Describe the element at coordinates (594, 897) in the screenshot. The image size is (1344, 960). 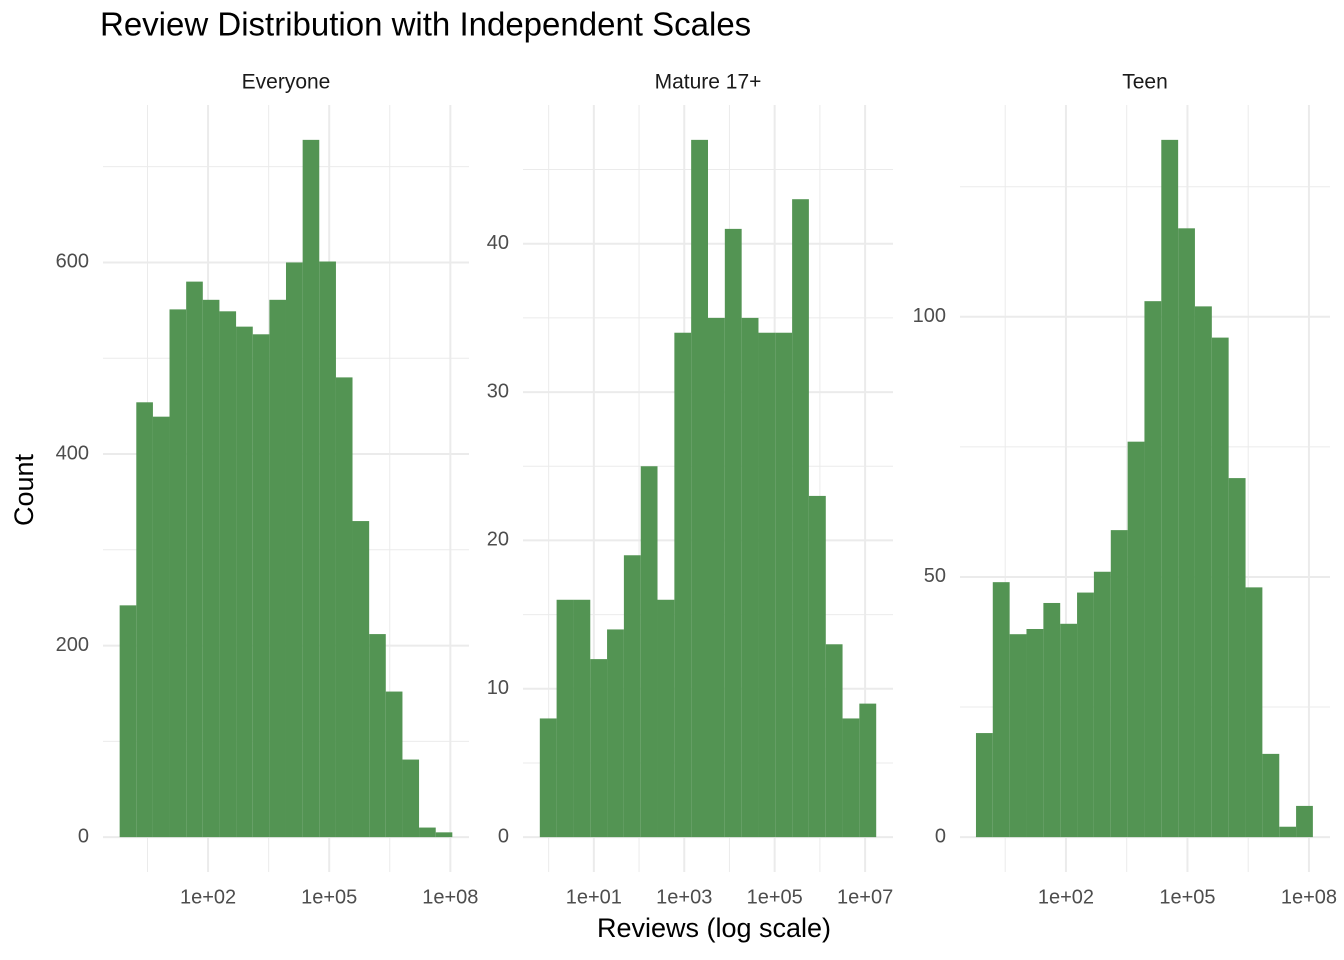
I see `x-tick-label: 1e+01` at that location.